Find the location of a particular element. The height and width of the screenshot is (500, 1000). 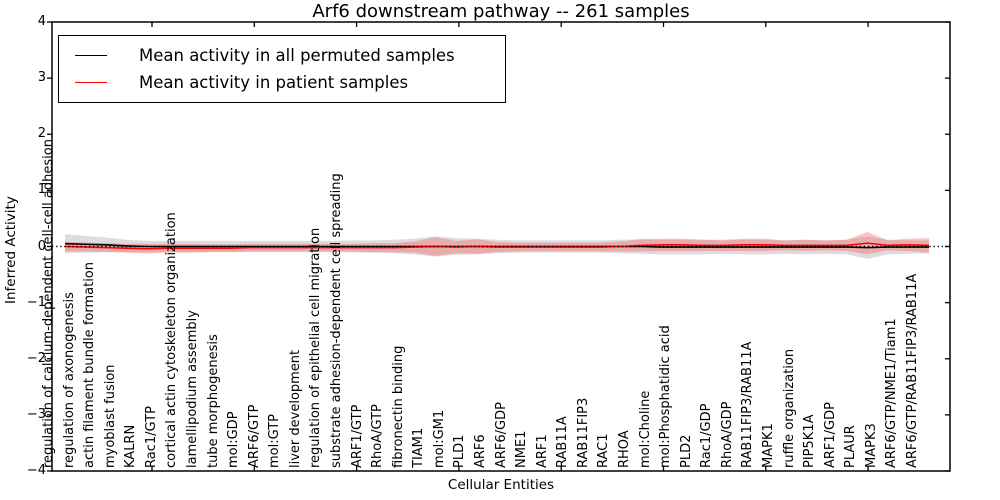

y-tick-label: 2 is located at coordinates (41, 134).